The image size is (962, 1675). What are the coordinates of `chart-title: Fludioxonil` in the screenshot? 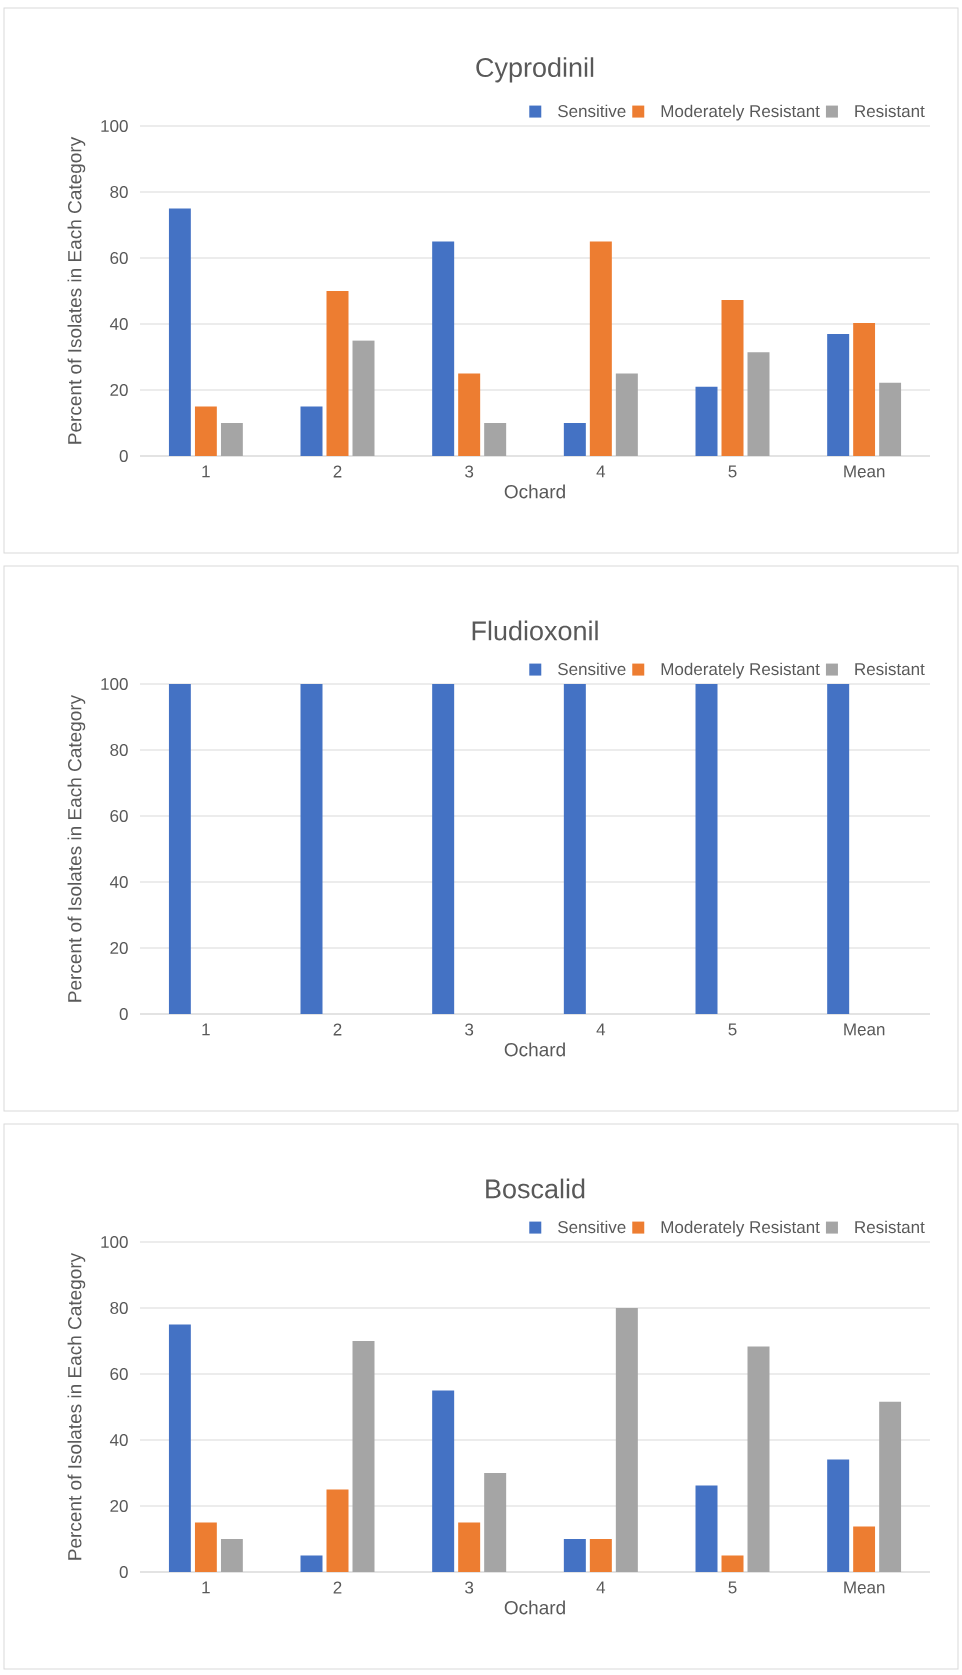 It's located at (535, 630).